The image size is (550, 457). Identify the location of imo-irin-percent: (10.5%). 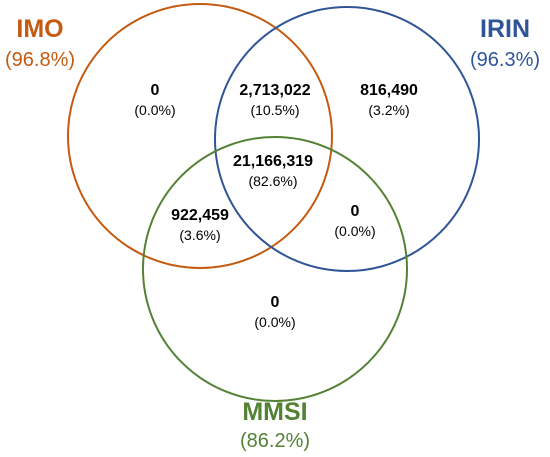
(274, 110).